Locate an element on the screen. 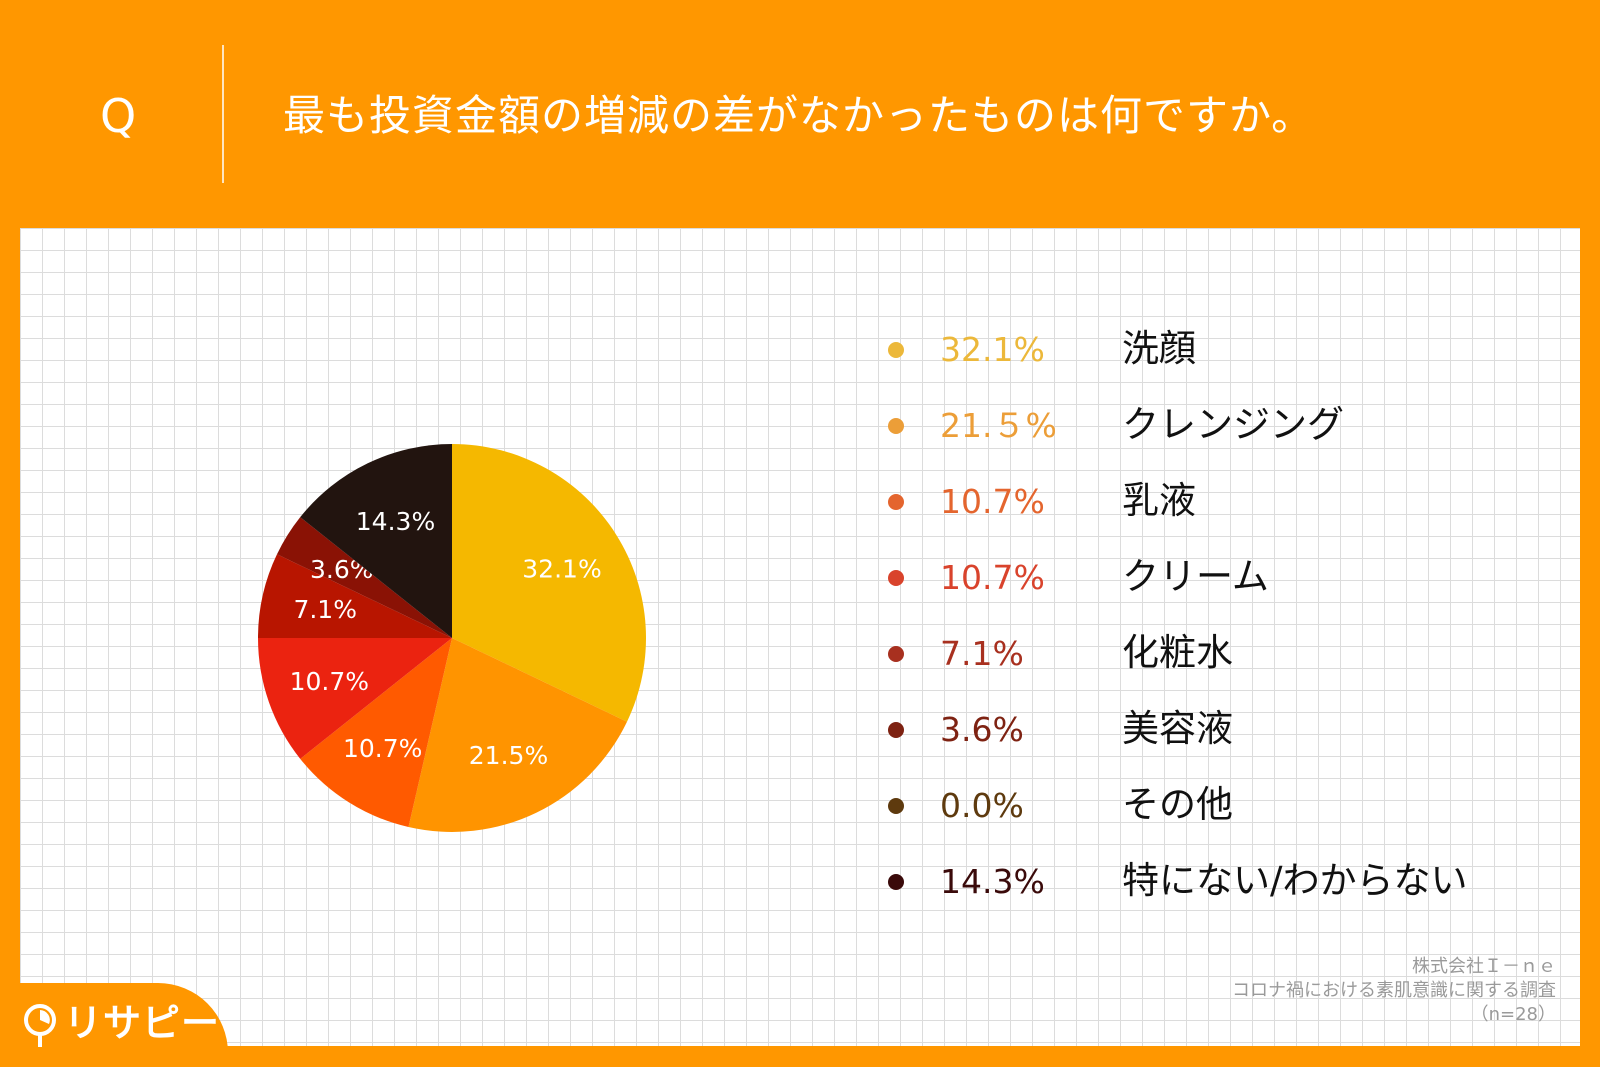 The image size is (1600, 1067). pie-chart: 32.1%21.5%10.7%10.7%7.1%3.6%14.3% is located at coordinates (452, 638).